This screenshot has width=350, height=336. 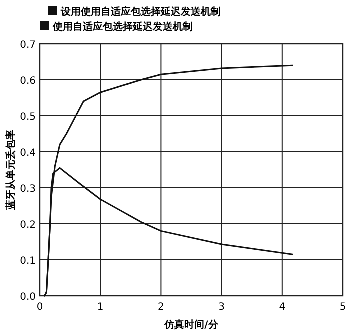 I want to click on y-tick-label: 0.2, so click(x=28, y=225).